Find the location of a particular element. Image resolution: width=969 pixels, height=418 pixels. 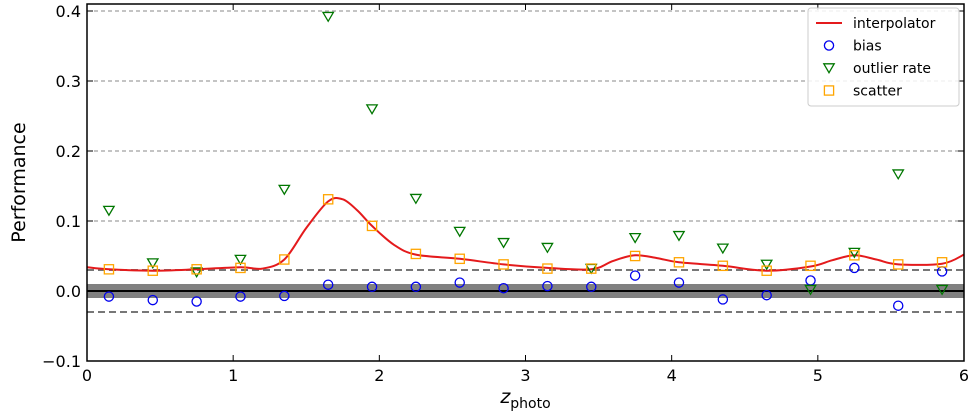

y-tick-label: 0.1 is located at coordinates (68, 221).